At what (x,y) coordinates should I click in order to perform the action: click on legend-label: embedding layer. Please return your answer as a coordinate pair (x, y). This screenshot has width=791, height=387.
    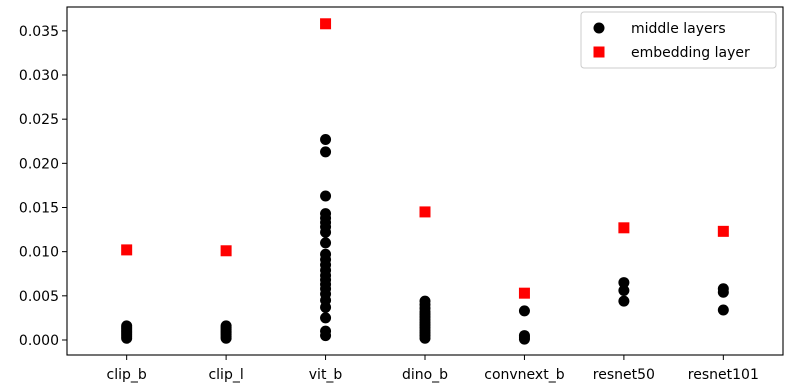
    Looking at the image, I should click on (690, 53).